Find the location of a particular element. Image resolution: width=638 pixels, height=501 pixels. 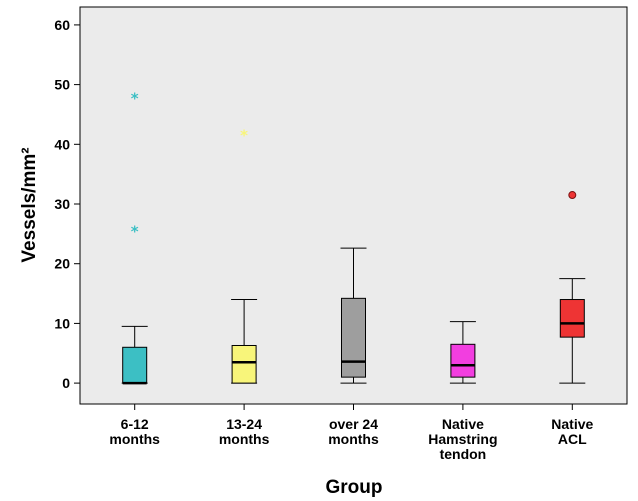

x-tick-label: over 24 is located at coordinates (353, 424).